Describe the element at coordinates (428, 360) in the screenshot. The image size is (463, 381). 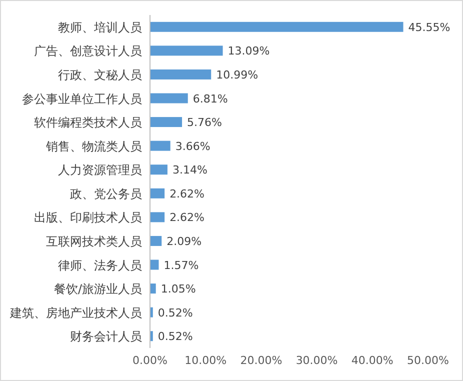
I see `x-tick-label: 50.00%` at that location.